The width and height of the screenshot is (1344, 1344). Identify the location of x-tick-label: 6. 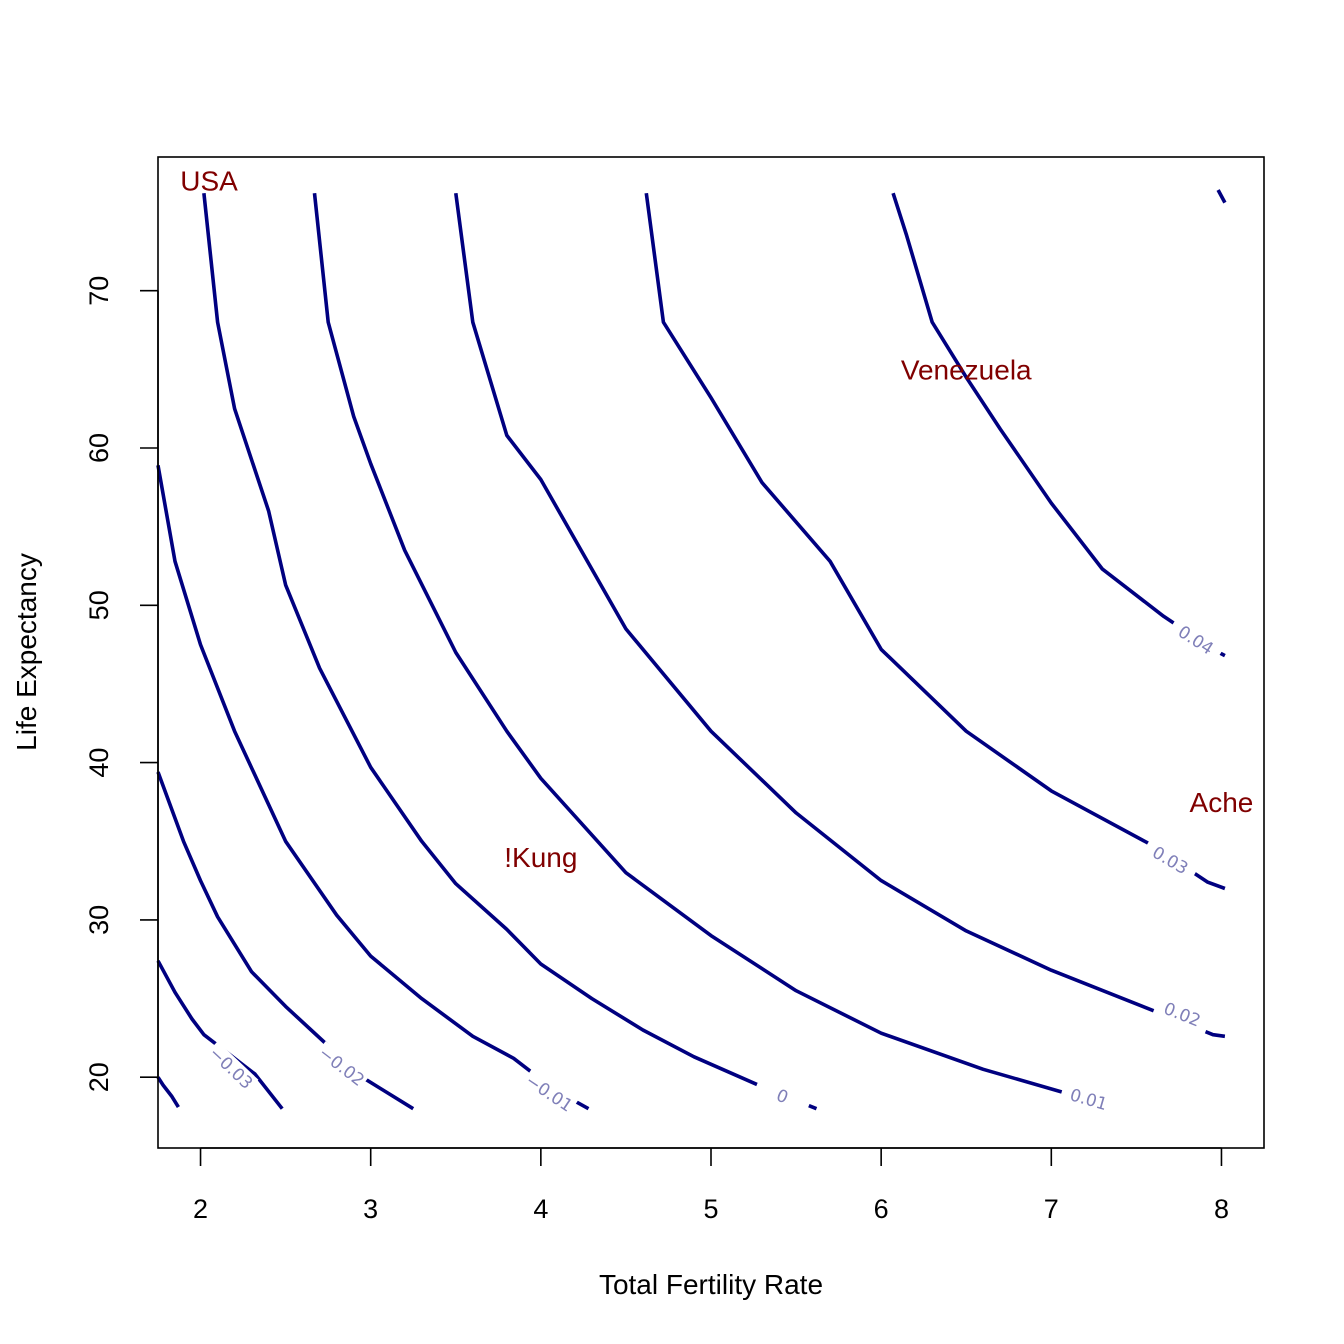
(881, 1209).